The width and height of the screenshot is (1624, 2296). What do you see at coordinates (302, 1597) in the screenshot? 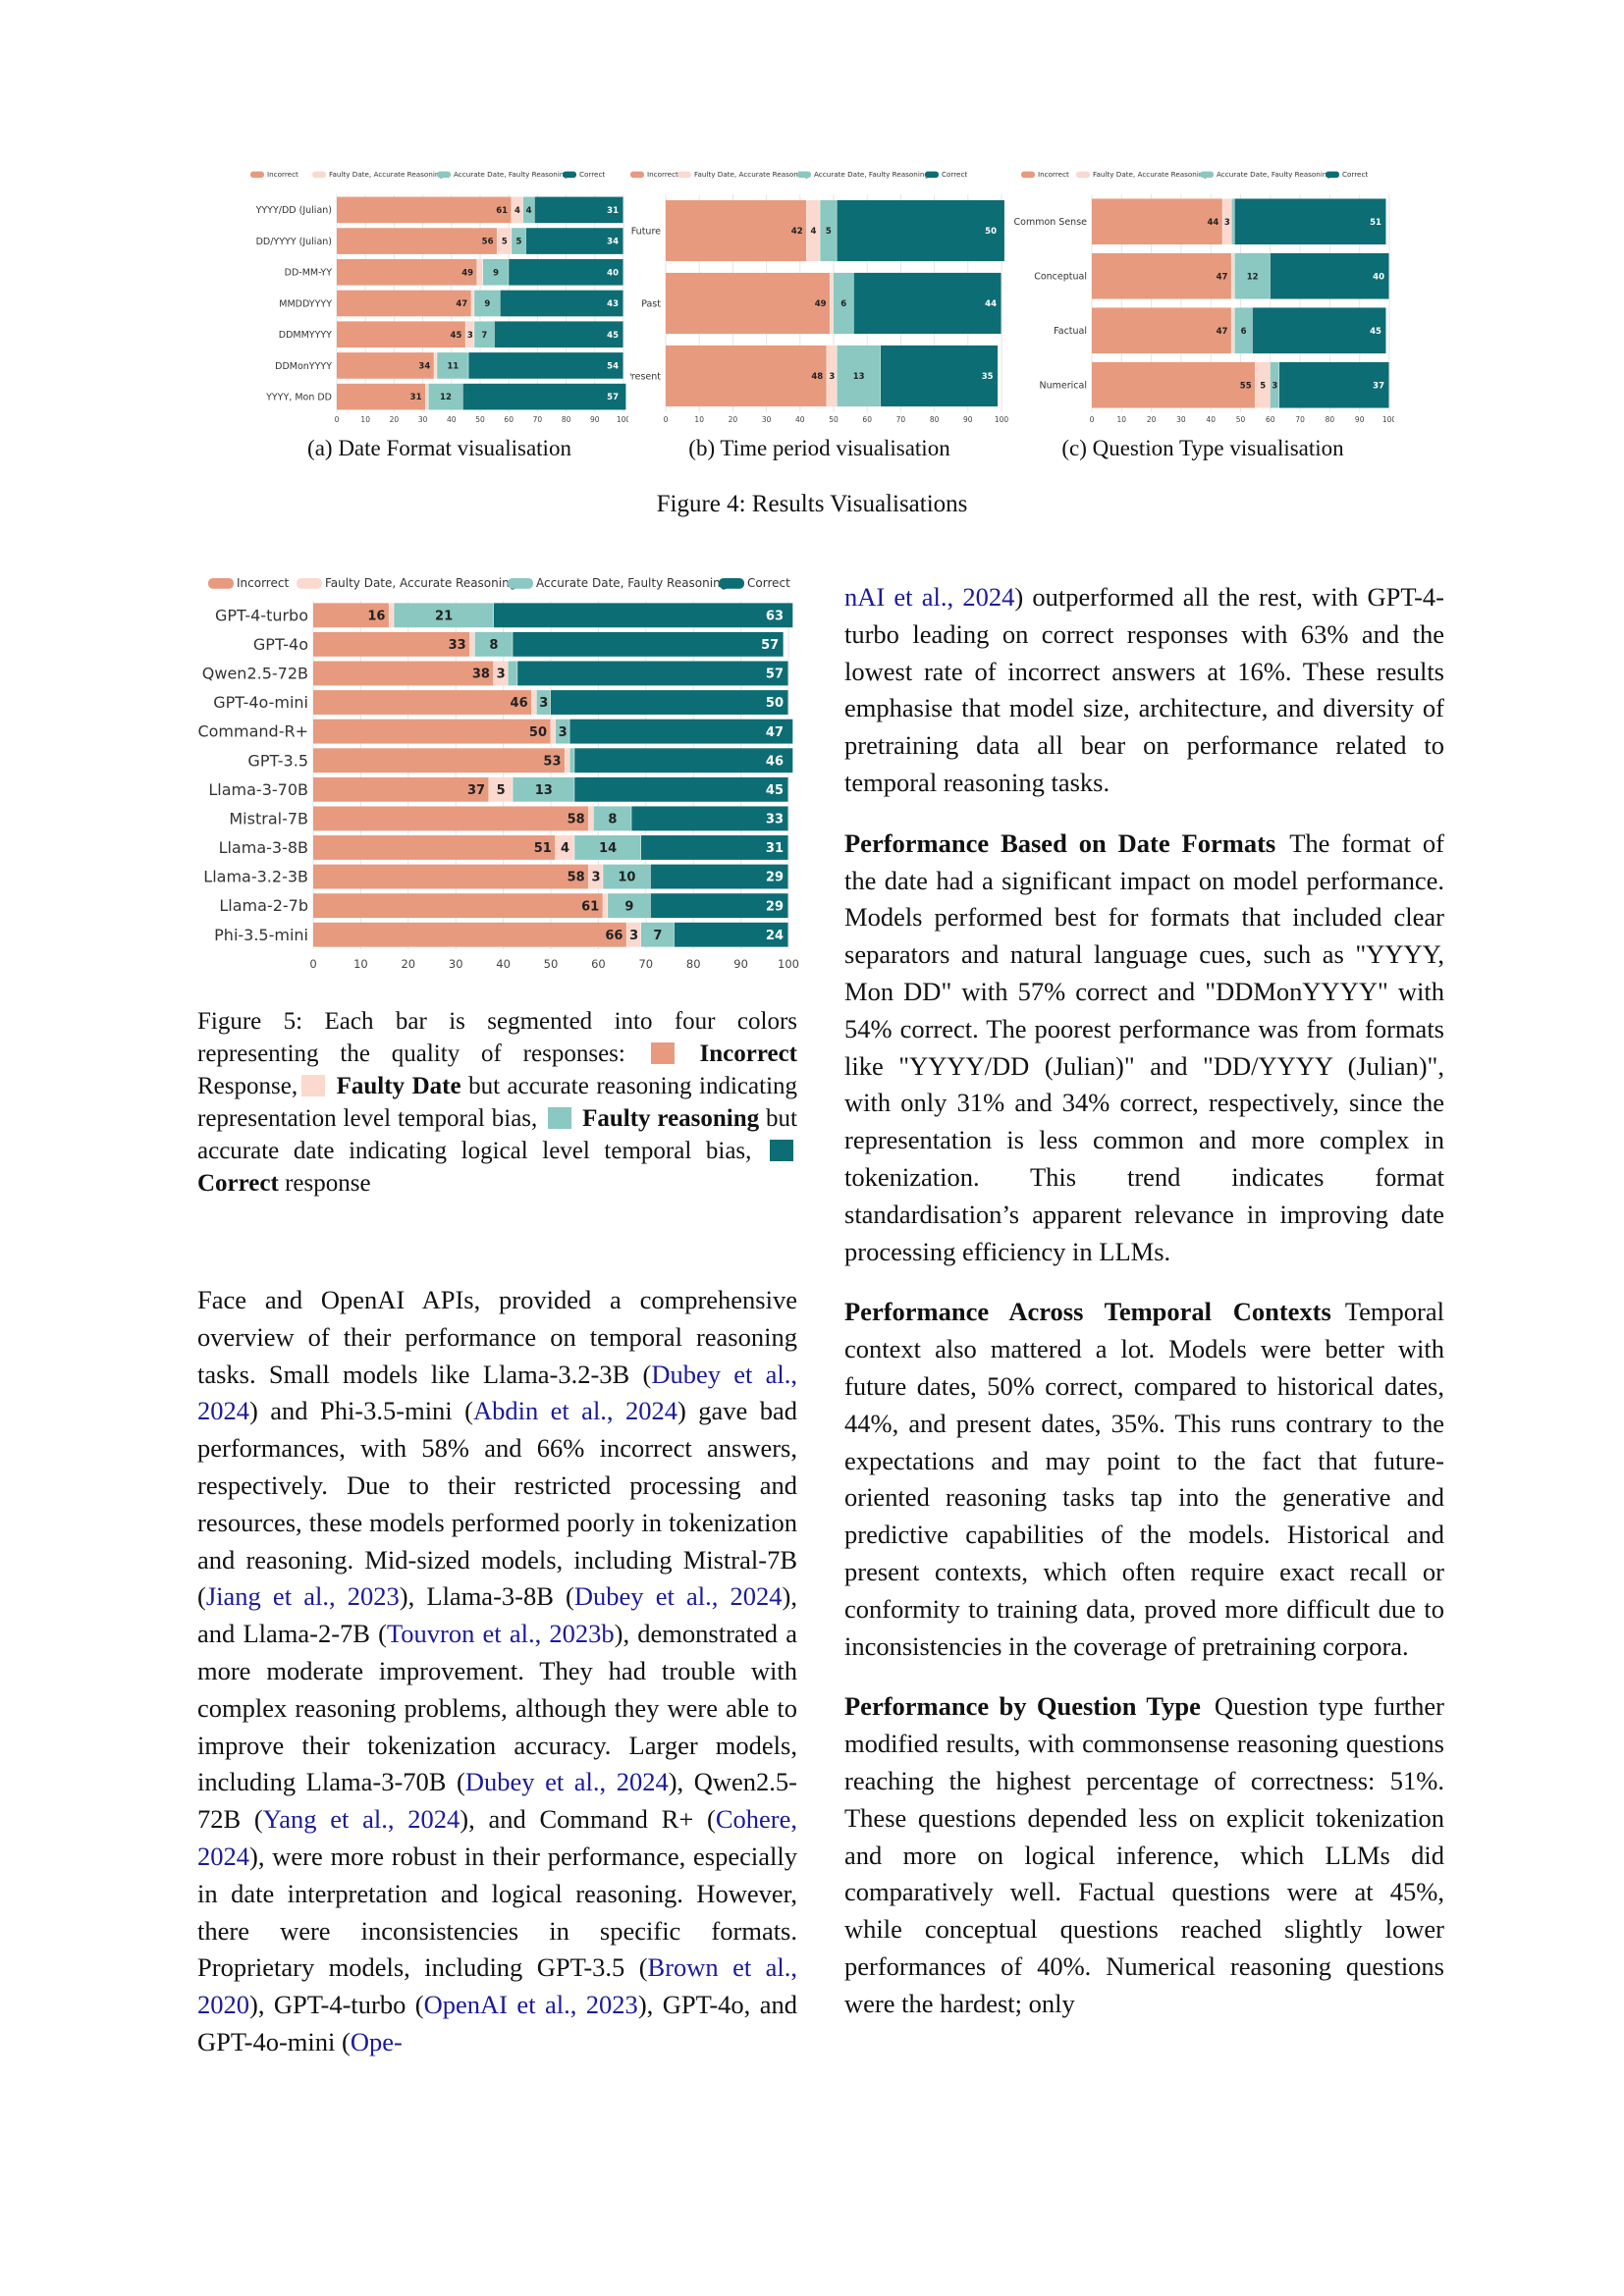
I see `citation-link: Jiang et al., 2023` at bounding box center [302, 1597].